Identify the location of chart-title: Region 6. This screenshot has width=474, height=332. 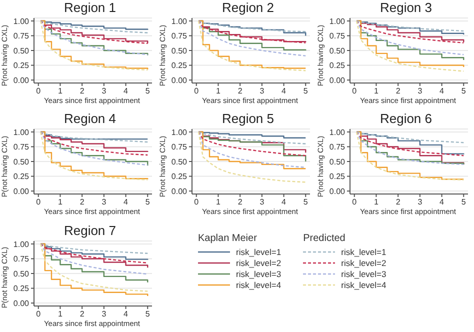
(406, 119).